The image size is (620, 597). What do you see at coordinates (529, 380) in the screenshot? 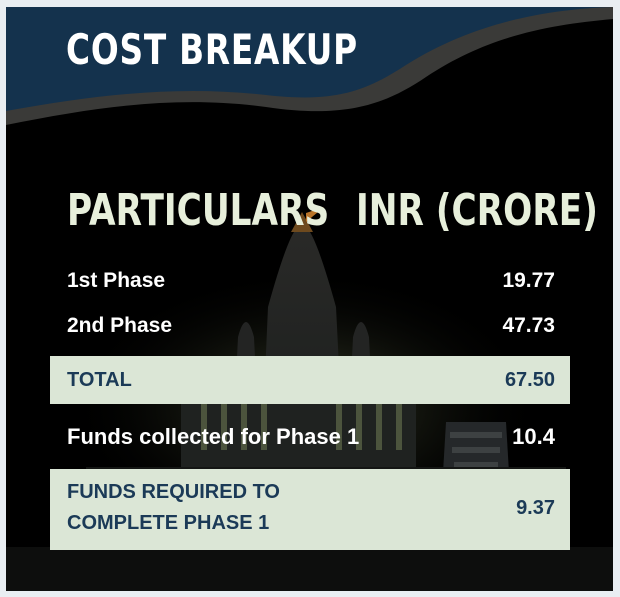
I see `total-value: 67.50` at bounding box center [529, 380].